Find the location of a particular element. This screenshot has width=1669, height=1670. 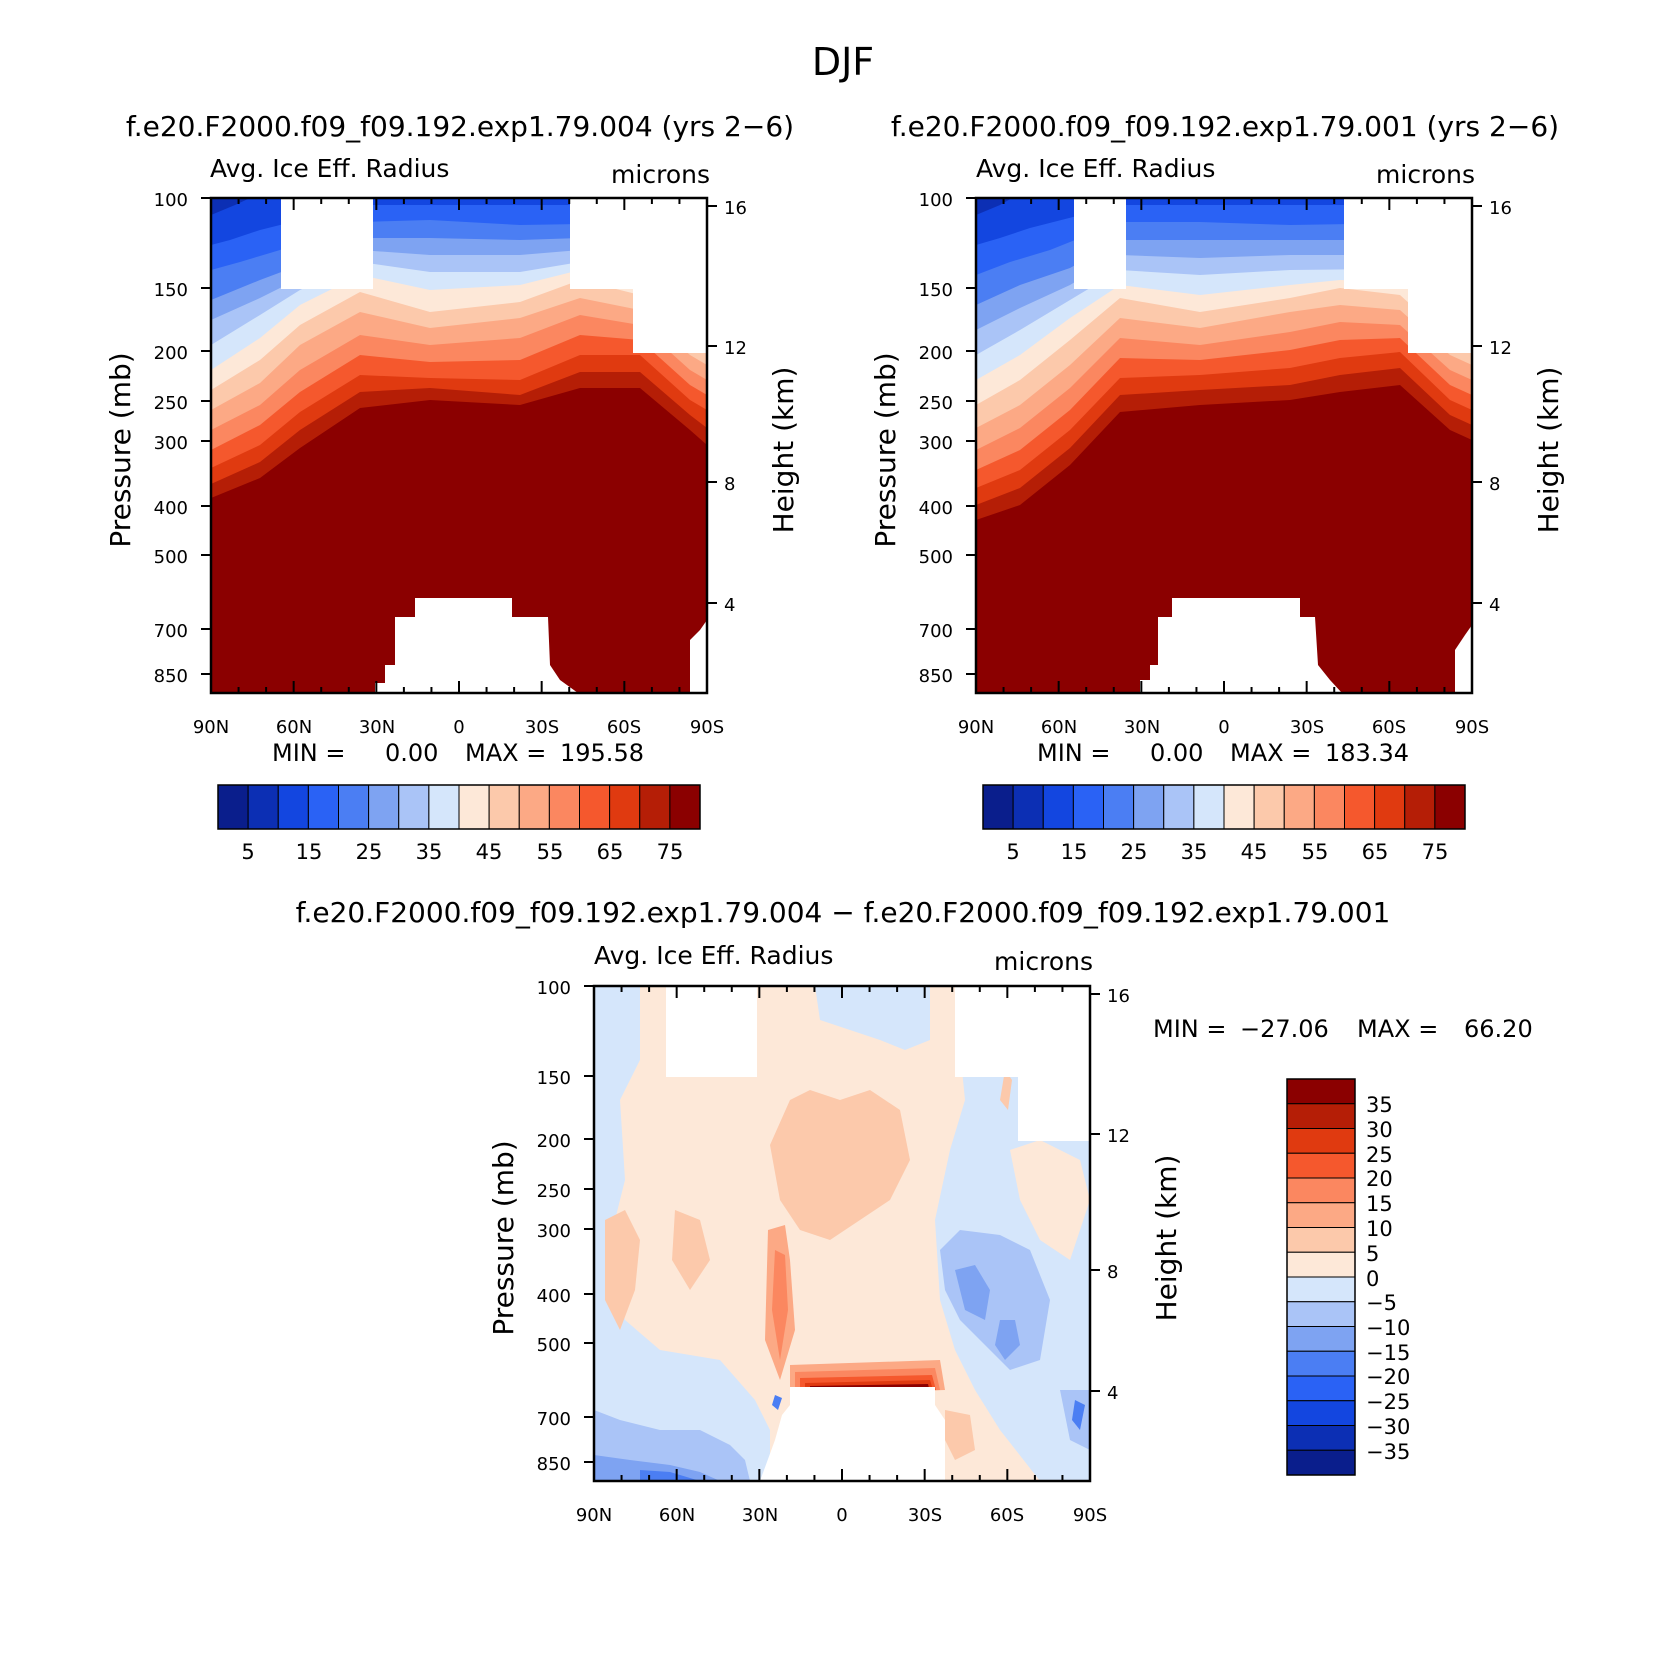

colorbar-label: 15 is located at coordinates (1074, 852).